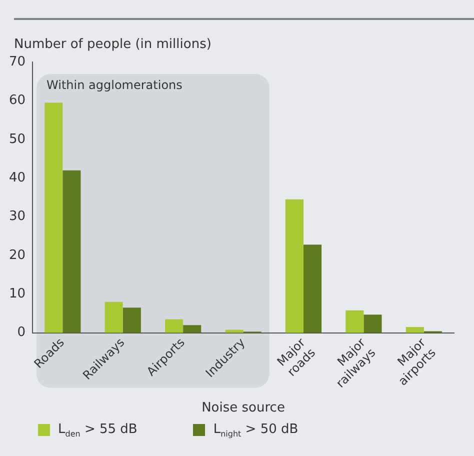 The width and height of the screenshot is (474, 456). I want to click on y-tick-label: 20, so click(17, 255).